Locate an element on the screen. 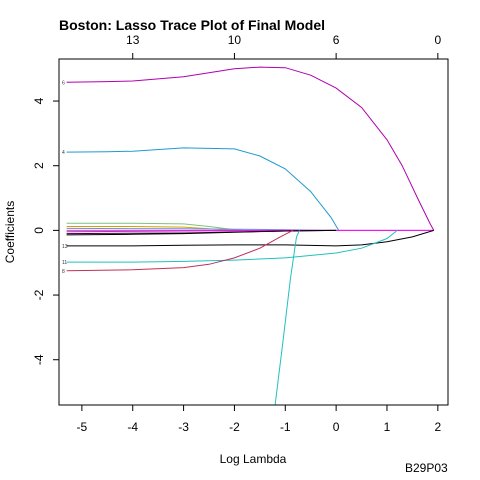 The width and height of the screenshot is (480, 480). y-tick-label: -2 is located at coordinates (39, 294).